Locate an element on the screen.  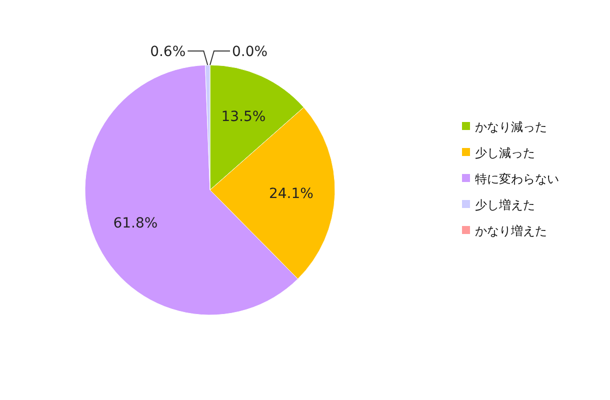
legend-label: 少し増えた is located at coordinates (505, 205).